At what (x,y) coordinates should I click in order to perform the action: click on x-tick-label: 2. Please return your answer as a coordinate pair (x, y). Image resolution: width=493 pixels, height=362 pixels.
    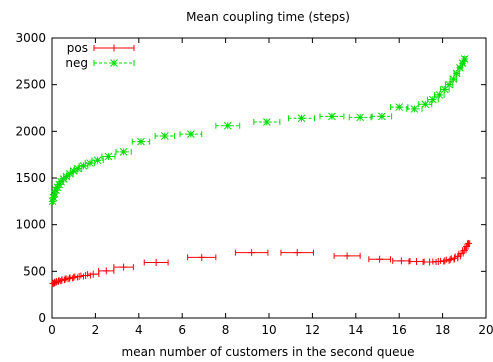
    Looking at the image, I should click on (96, 330).